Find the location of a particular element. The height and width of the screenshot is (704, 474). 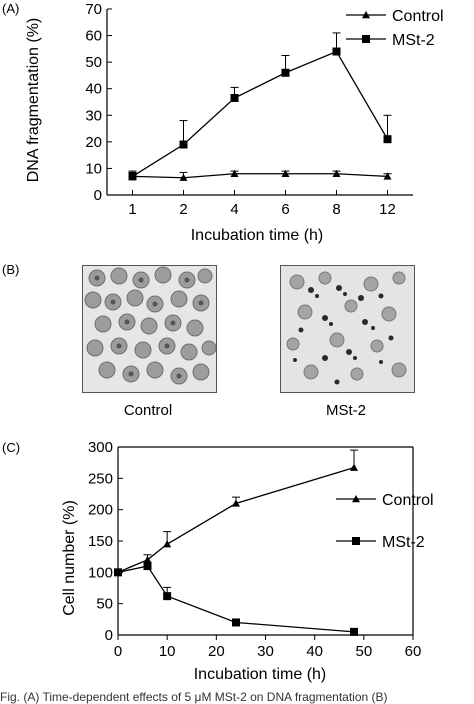

micrograph-control is located at coordinates (149, 329).